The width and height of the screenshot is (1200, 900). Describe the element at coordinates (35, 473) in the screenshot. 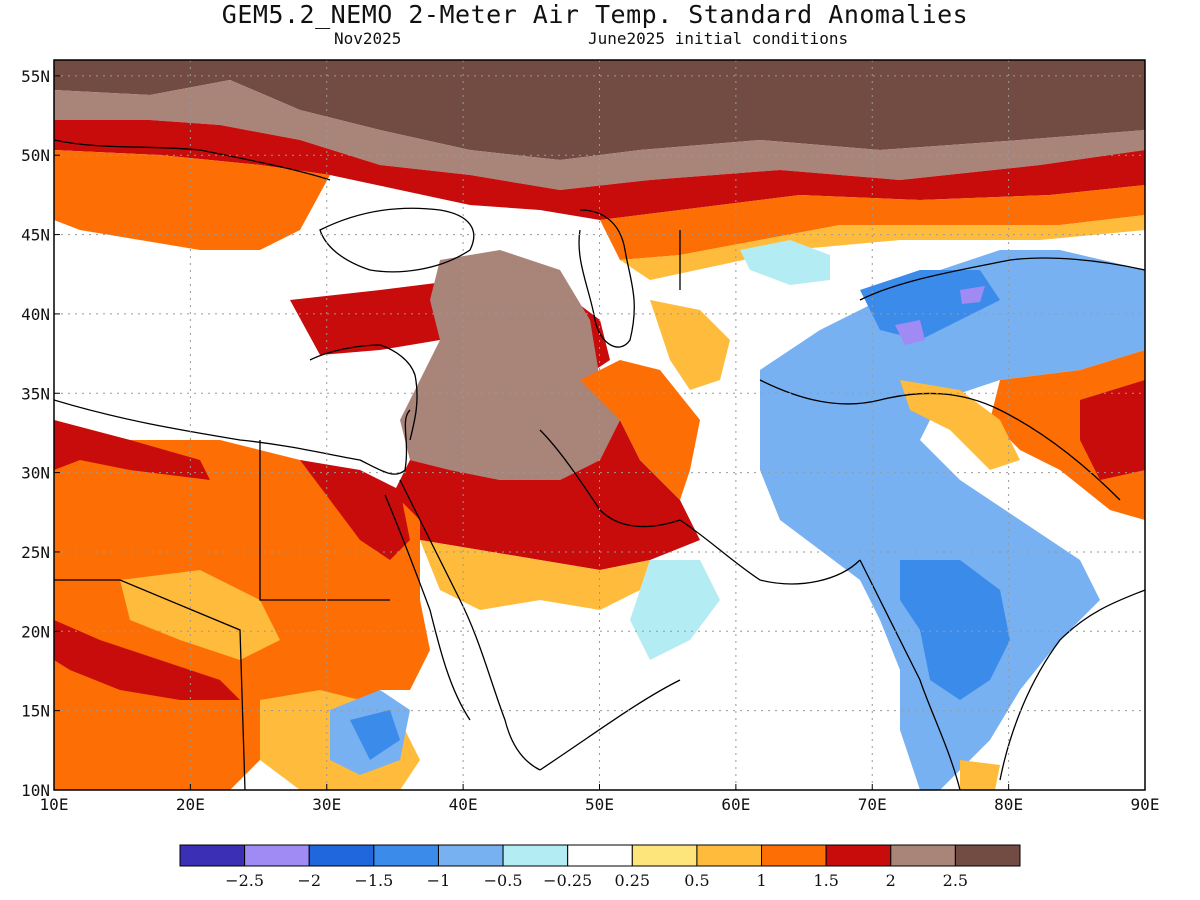

I see `lat-label: 30N` at that location.